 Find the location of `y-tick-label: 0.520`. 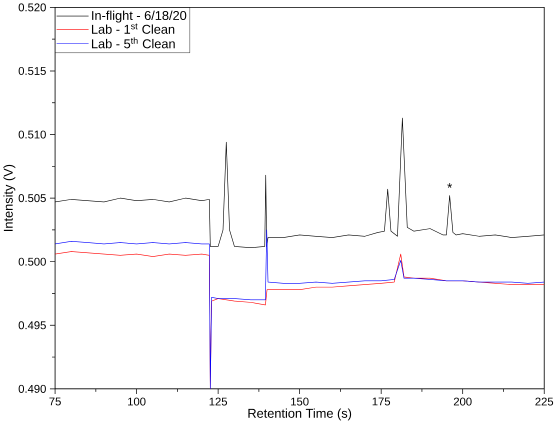

y-tick-label: 0.520 is located at coordinates (32, 8).